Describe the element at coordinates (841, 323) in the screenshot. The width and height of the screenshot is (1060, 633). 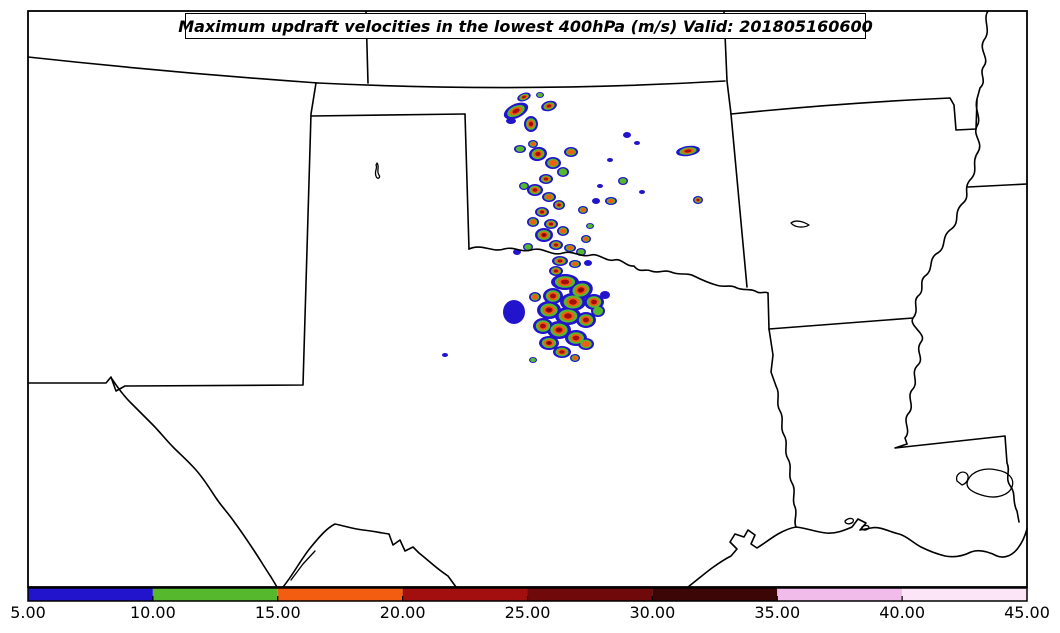
I see `arkansas-louisiana-border` at that location.